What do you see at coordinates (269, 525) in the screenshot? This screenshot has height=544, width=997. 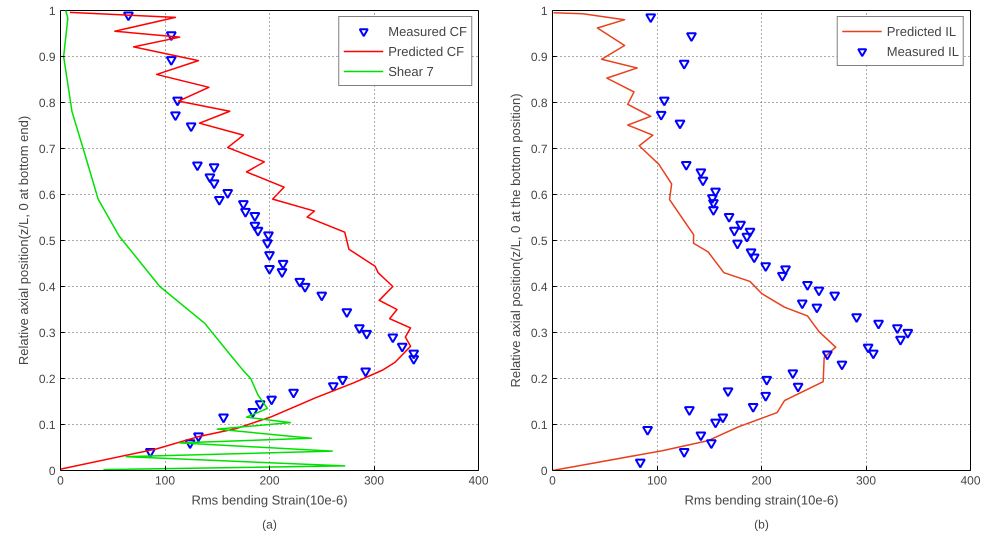 I see `text: (a)` at bounding box center [269, 525].